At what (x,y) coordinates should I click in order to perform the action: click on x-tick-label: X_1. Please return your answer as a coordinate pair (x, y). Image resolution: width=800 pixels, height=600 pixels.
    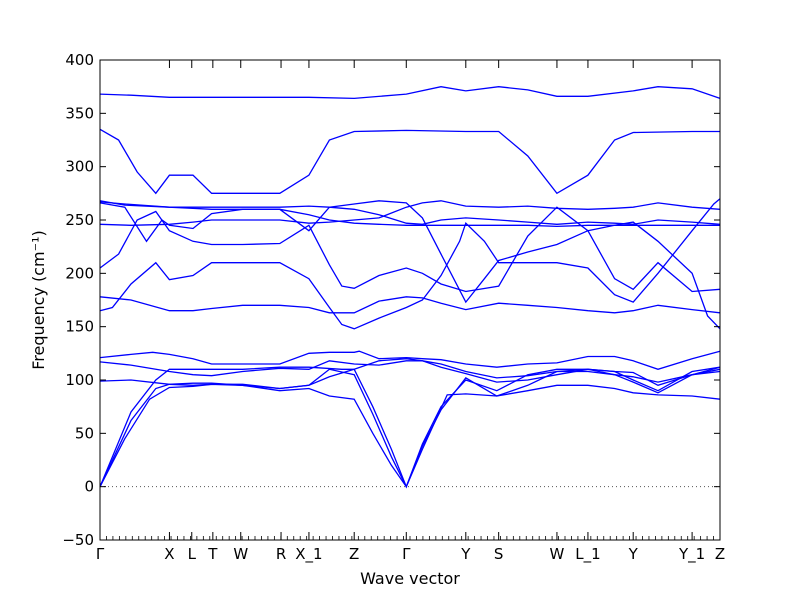
    Looking at the image, I should click on (308, 554).